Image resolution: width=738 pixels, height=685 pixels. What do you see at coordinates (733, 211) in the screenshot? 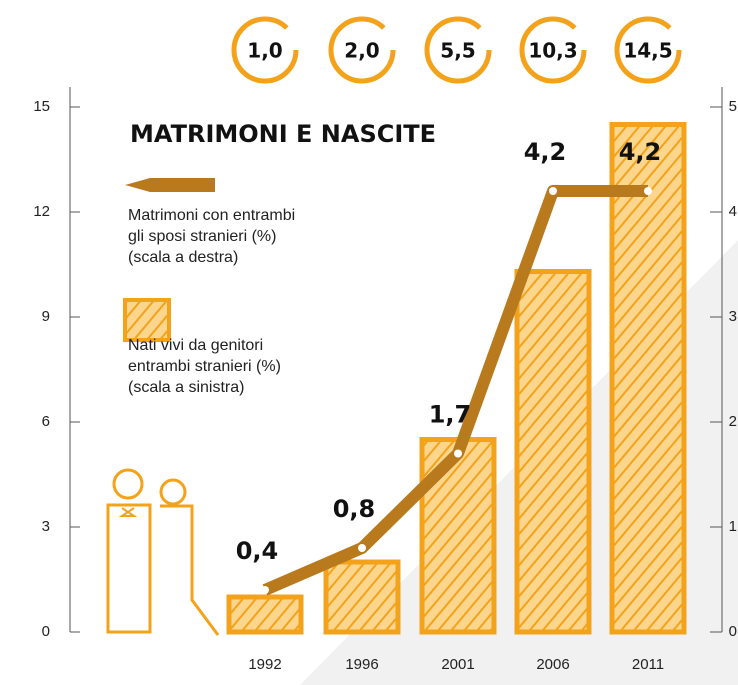
I see `y2-tick-label: 4` at bounding box center [733, 211].